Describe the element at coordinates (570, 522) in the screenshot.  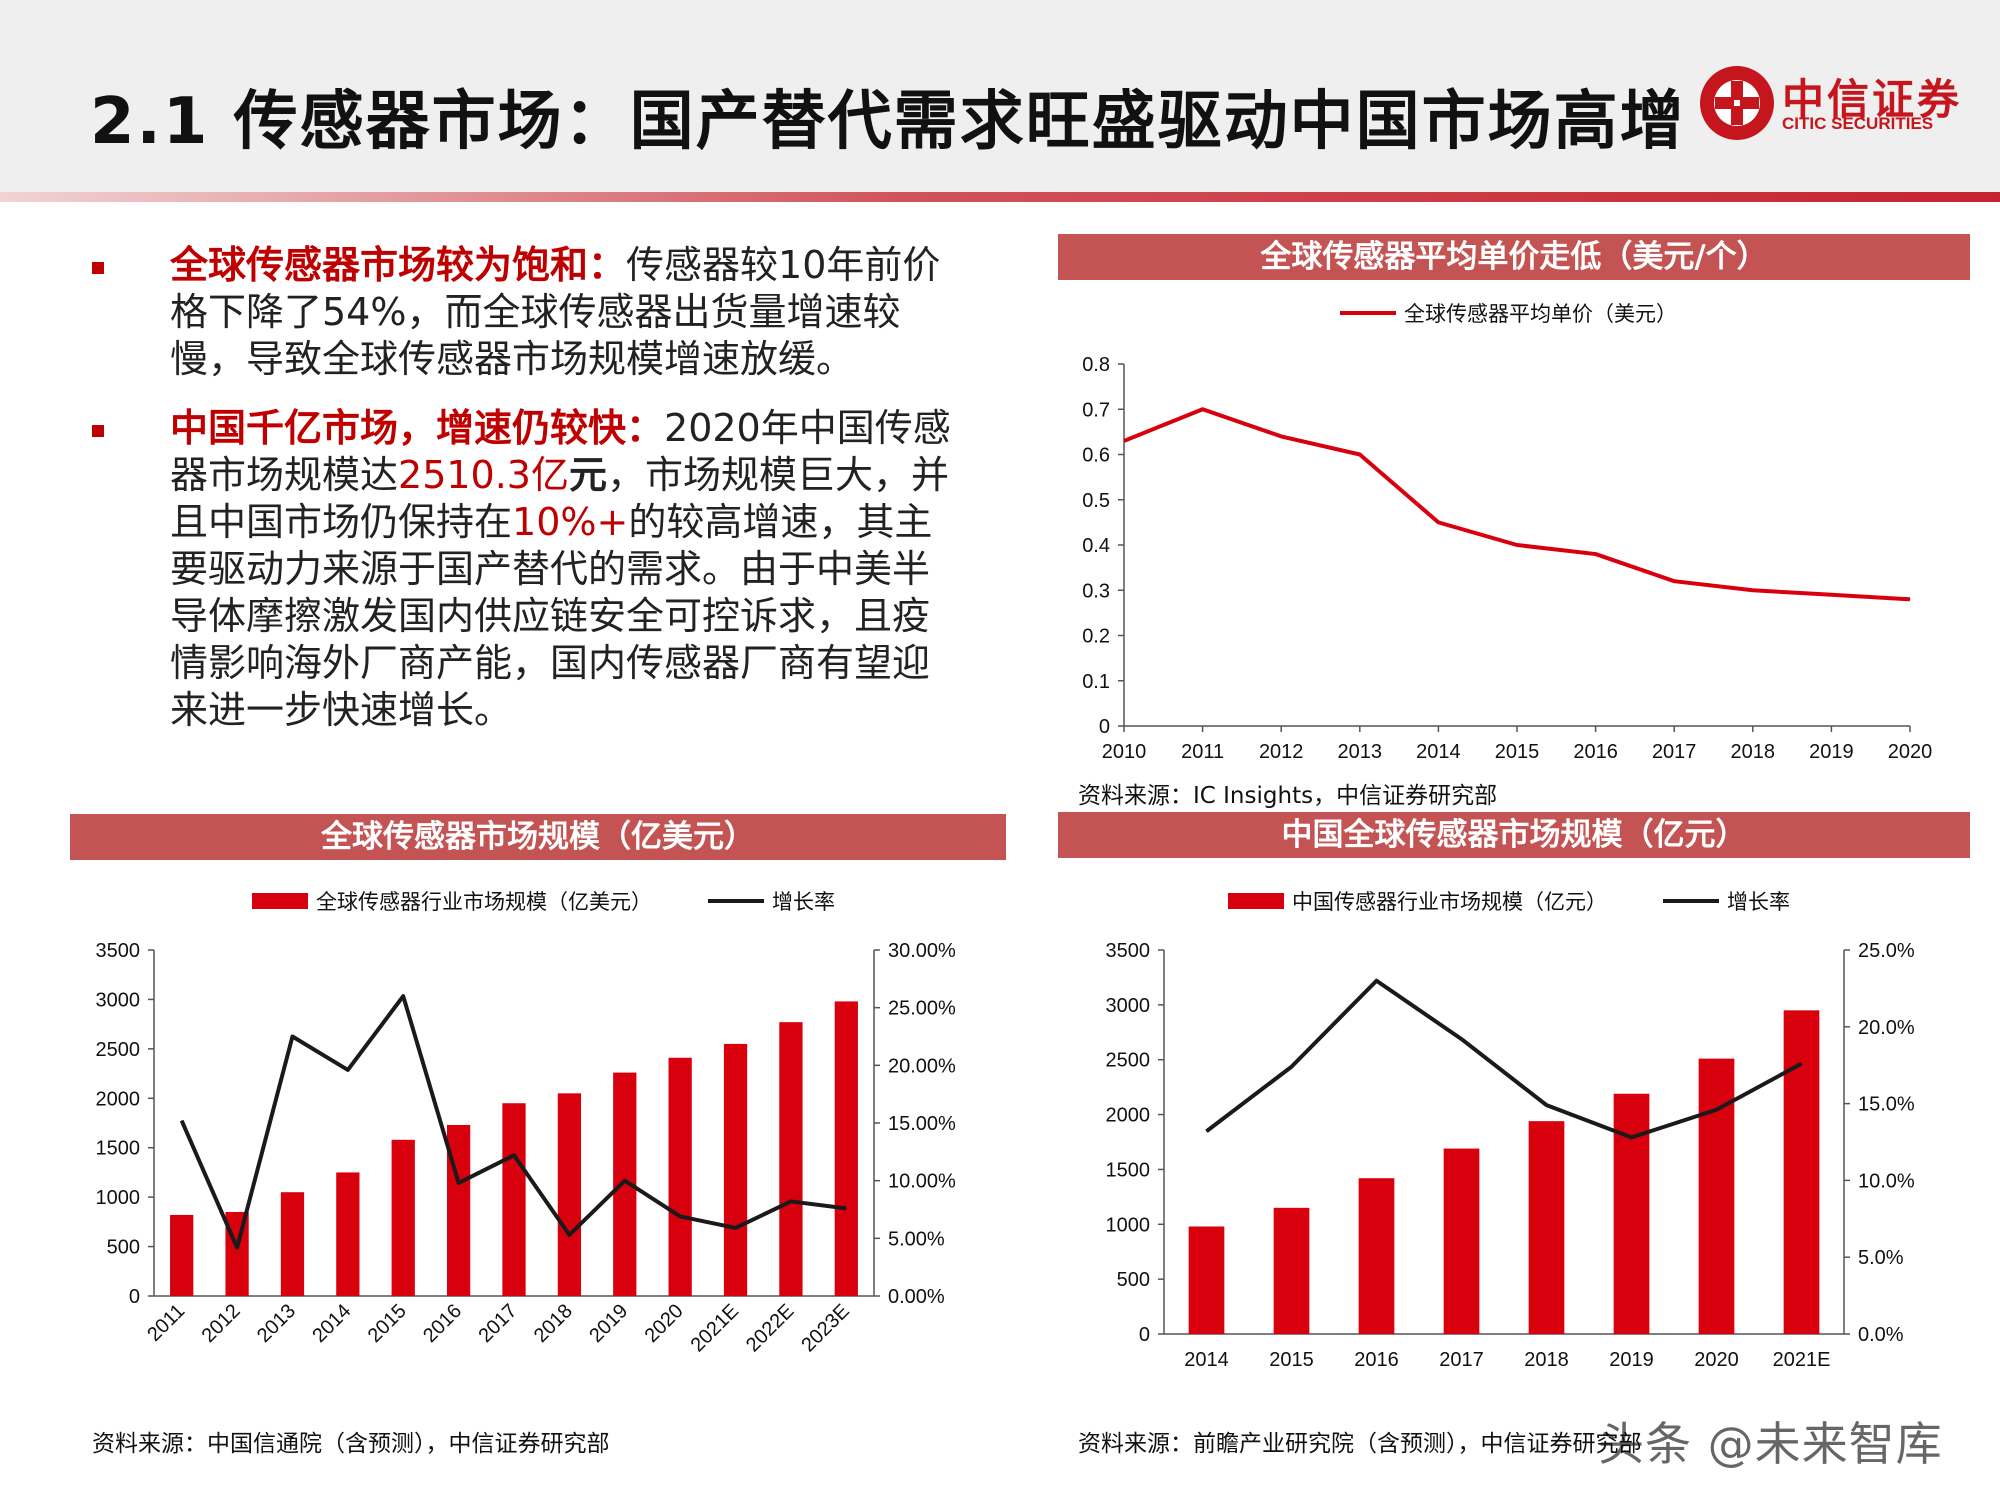
I see `bullet-value-growth: 10%+` at that location.